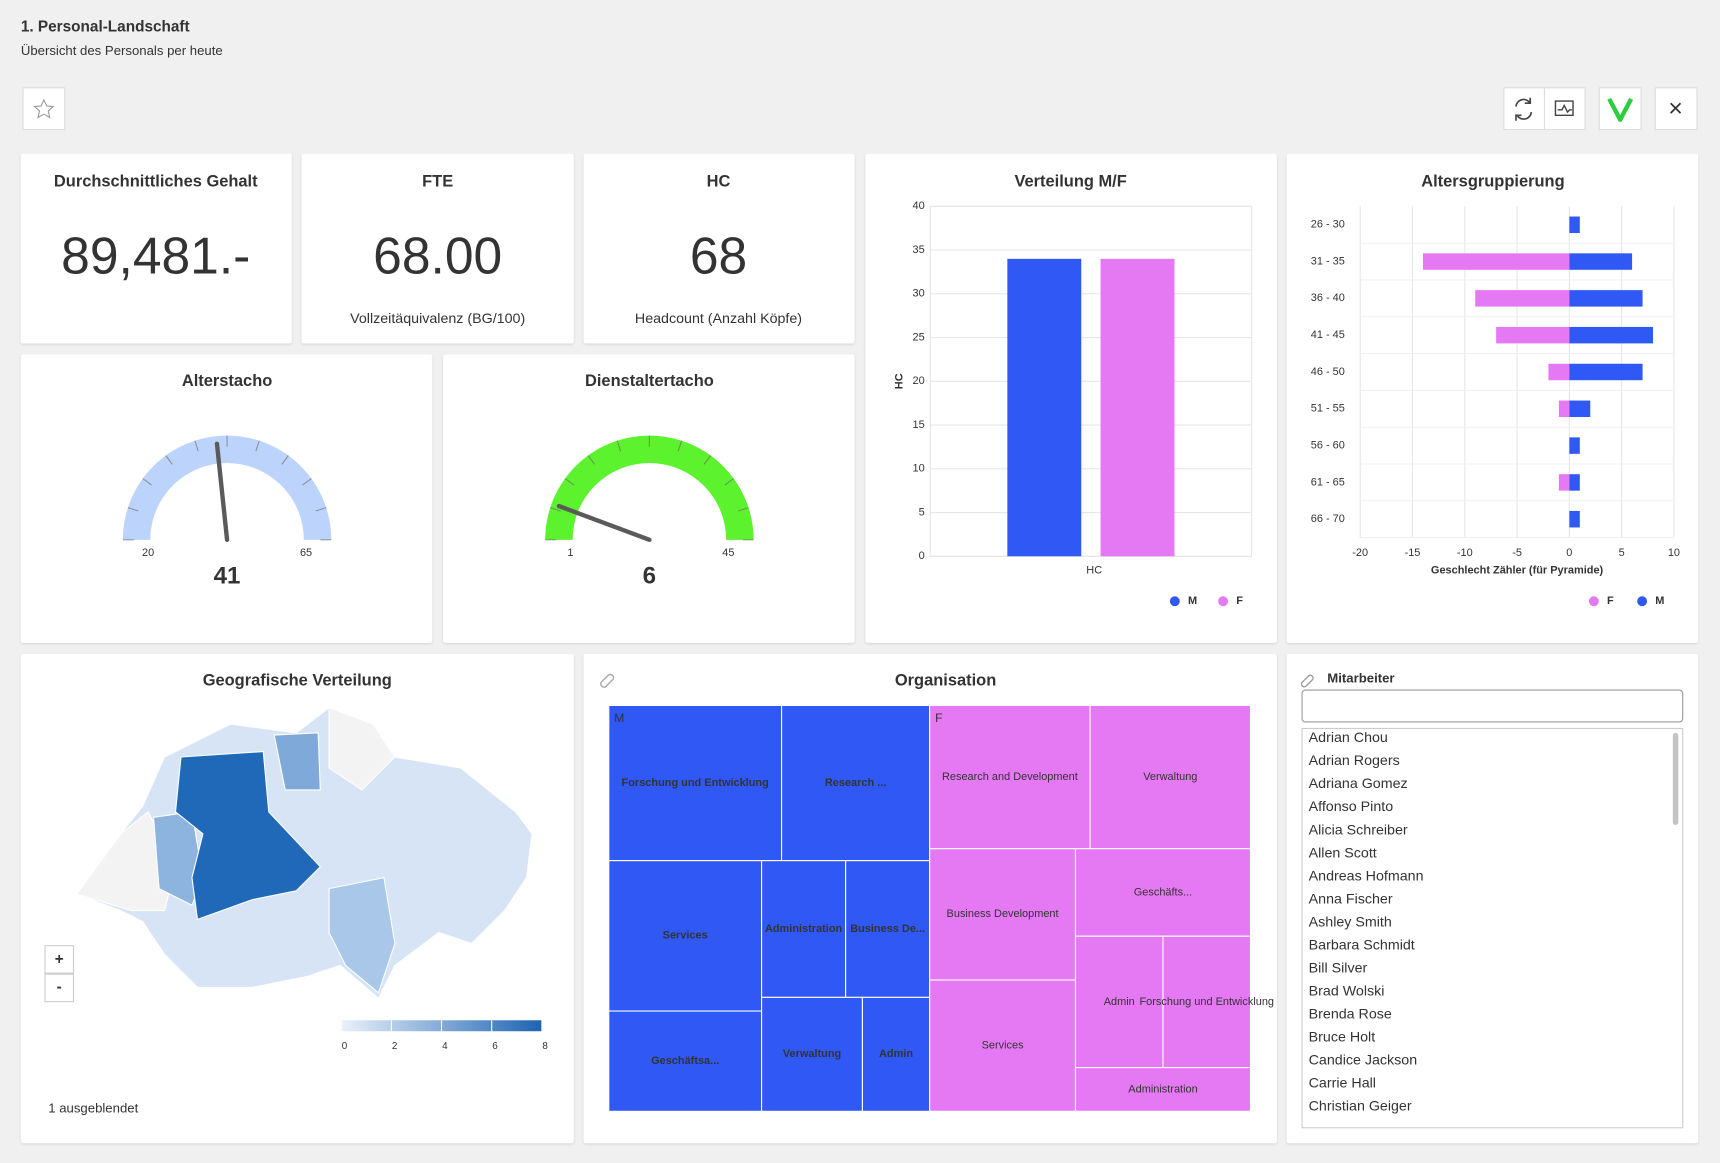  I want to click on treemap-label: Admin, so click(1119, 1002).